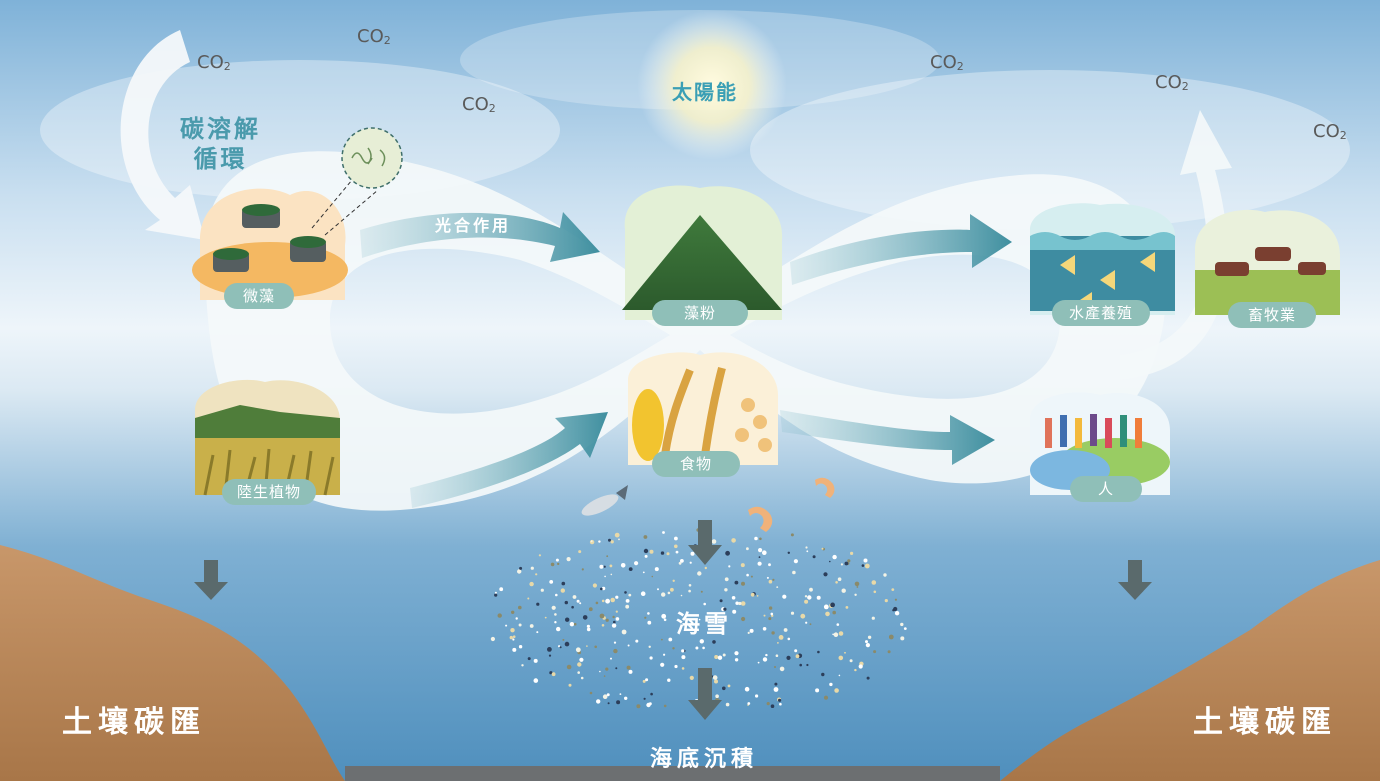  I want to click on node-label-aquaculture: 水產養殖, so click(1101, 313).